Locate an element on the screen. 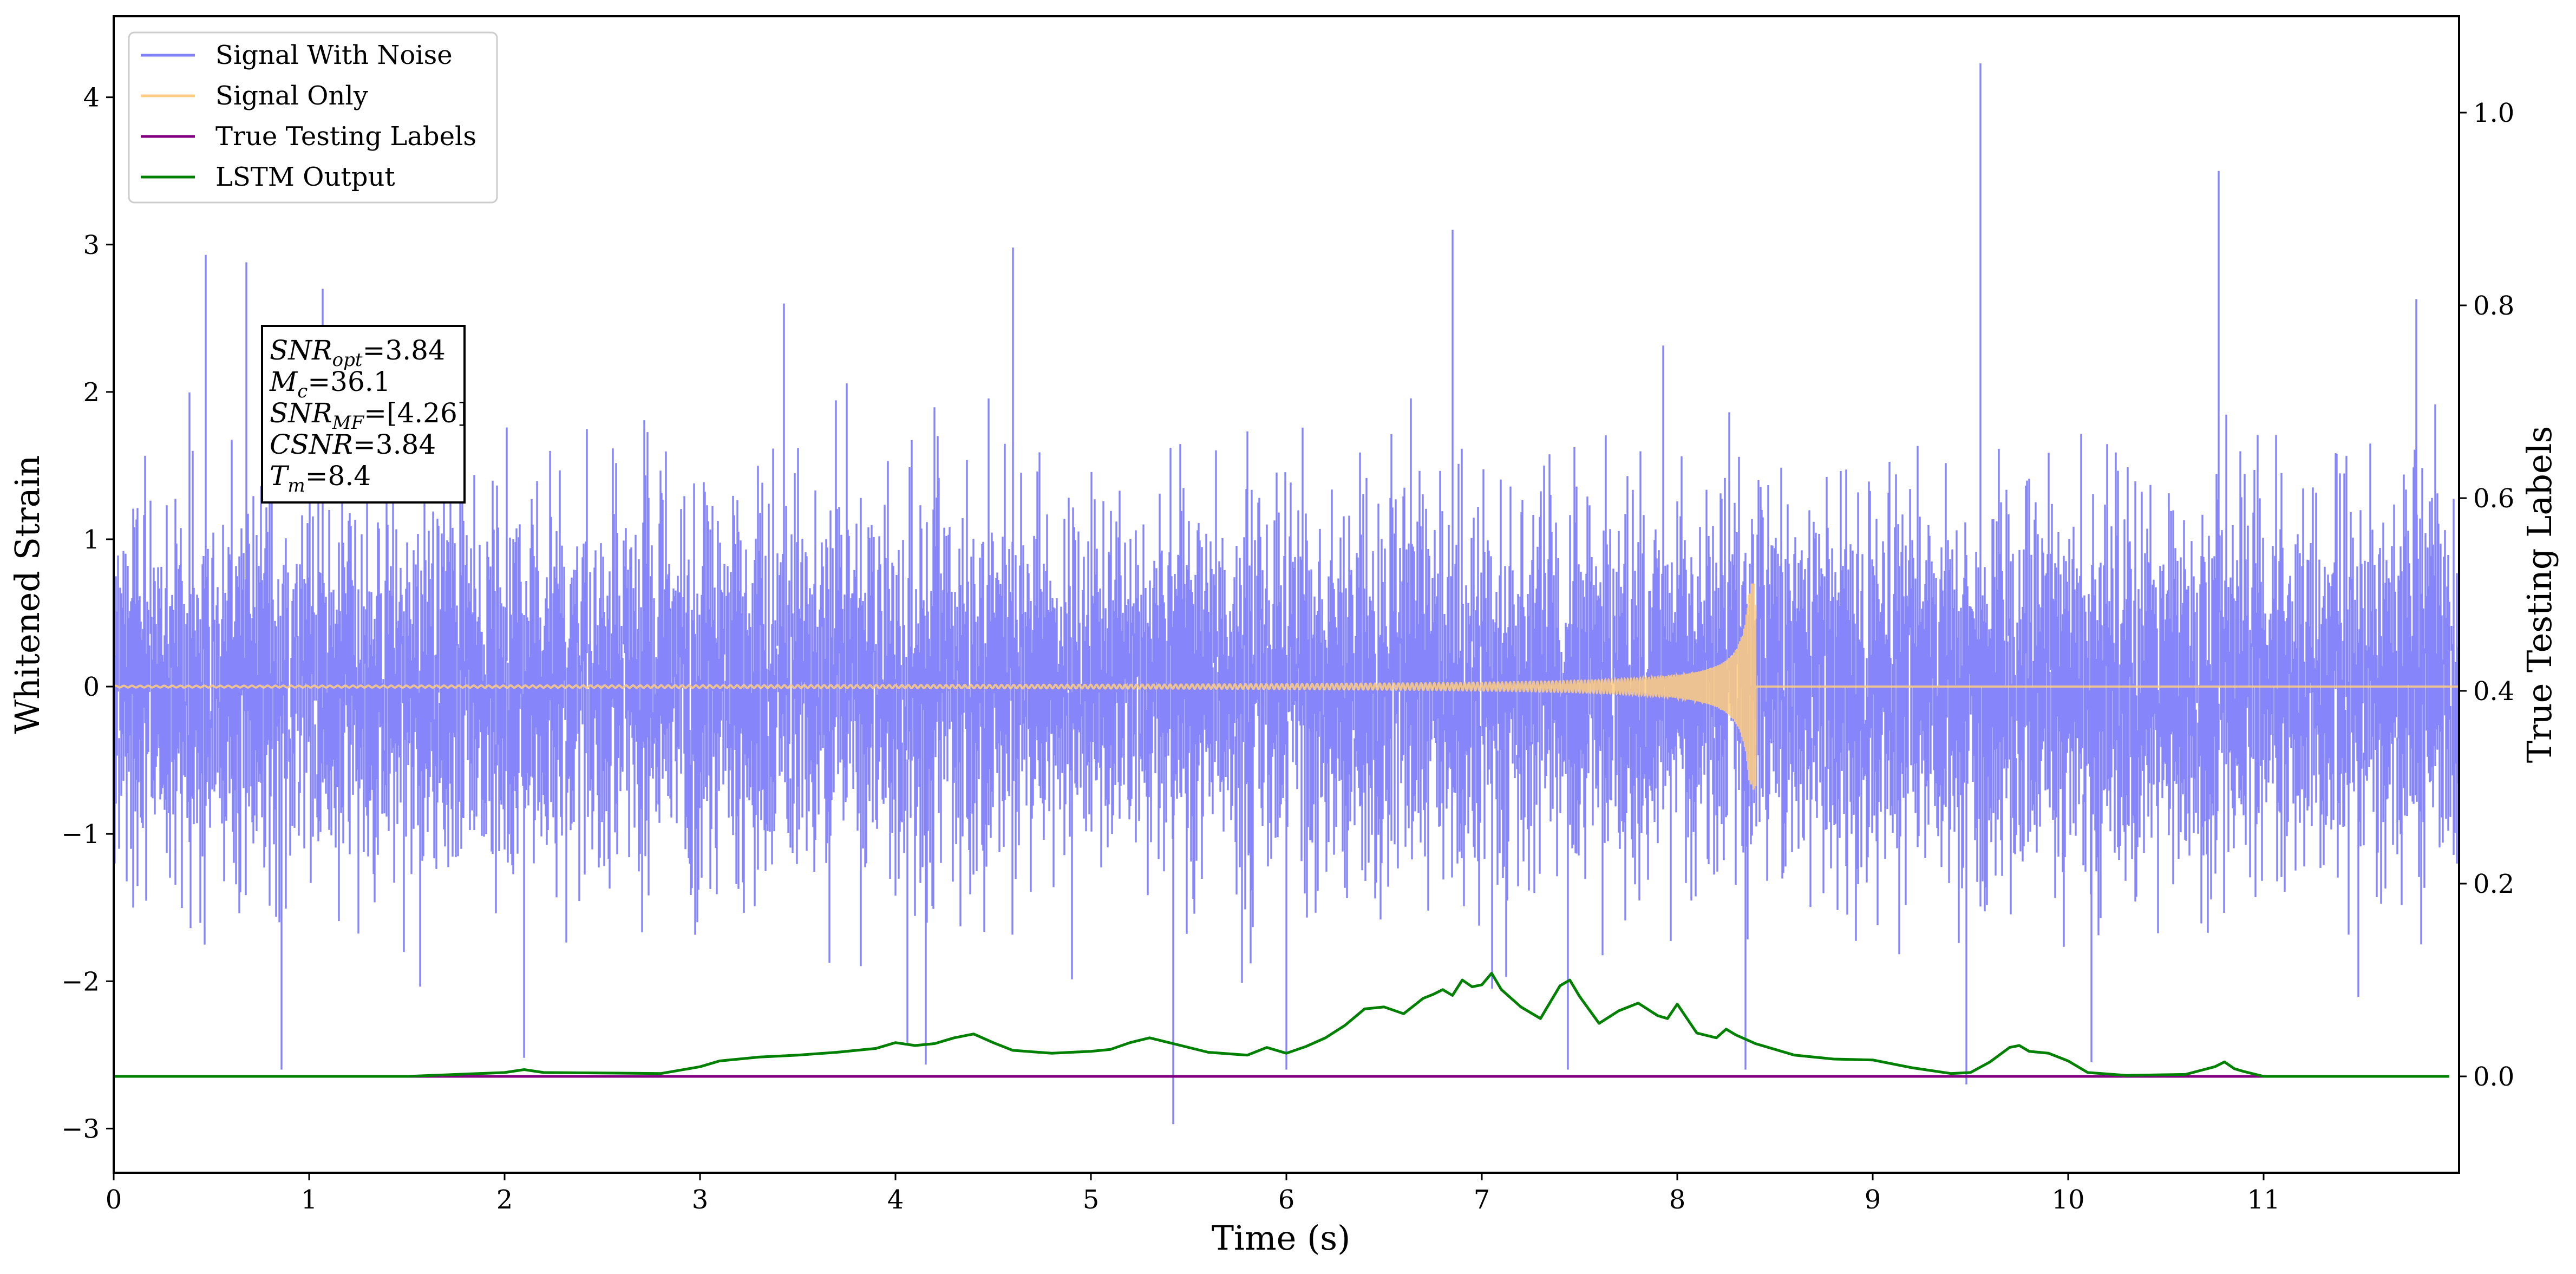 This screenshot has width=2576, height=1274. legend-label: True Testing Labels is located at coordinates (345, 136).